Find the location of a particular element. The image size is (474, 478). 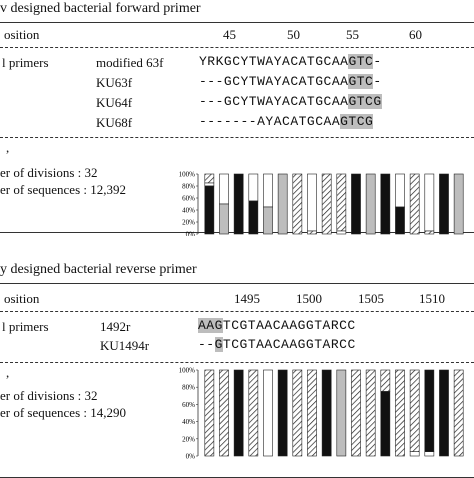

primer-name: KU1494r is located at coordinates (125, 345).